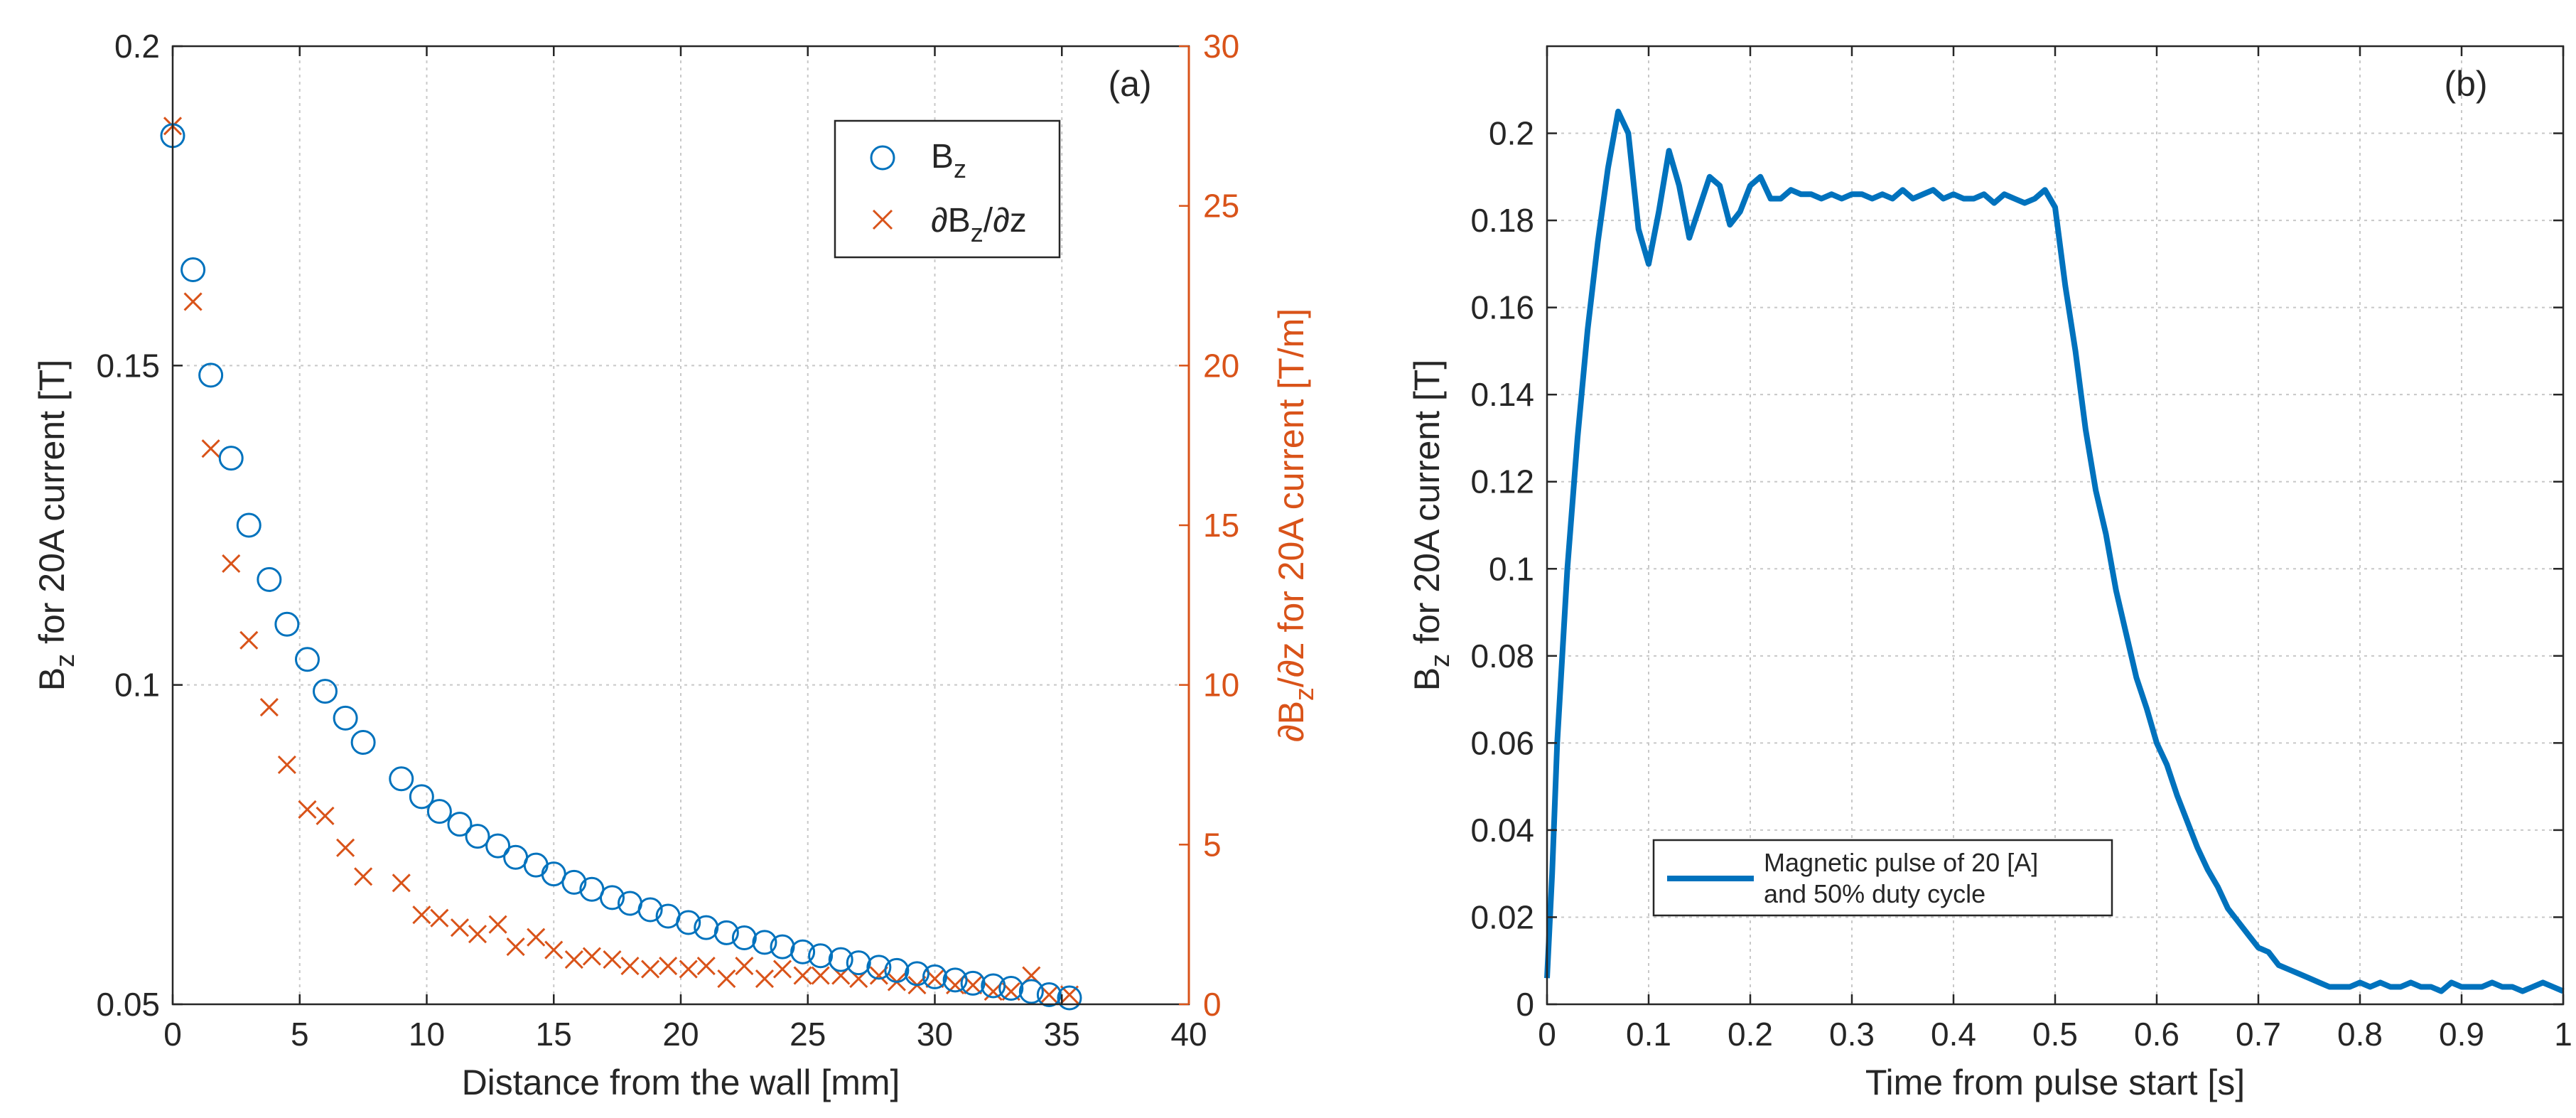 This screenshot has width=2576, height=1118. Describe the element at coordinates (1221, 685) in the screenshot. I see `y-right-tick-label: 10` at that location.